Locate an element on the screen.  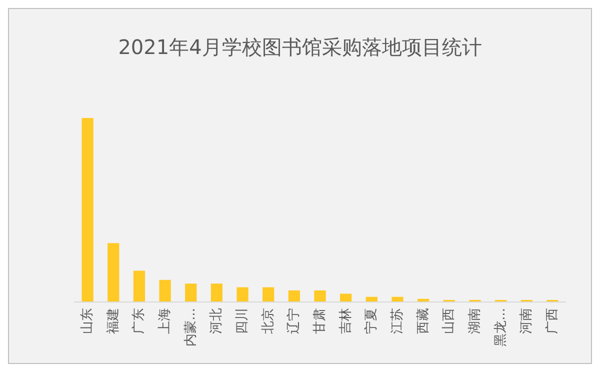
x-tick-label: 四川 is located at coordinates (242, 321).